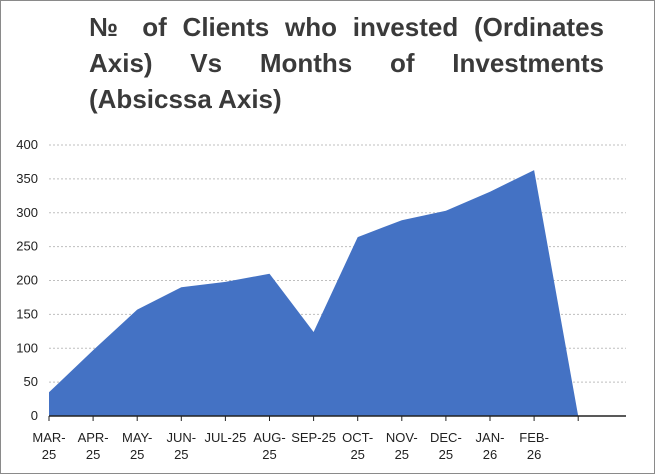  What do you see at coordinates (490, 437) in the screenshot?
I see `x-tick-label: JAN-` at bounding box center [490, 437].